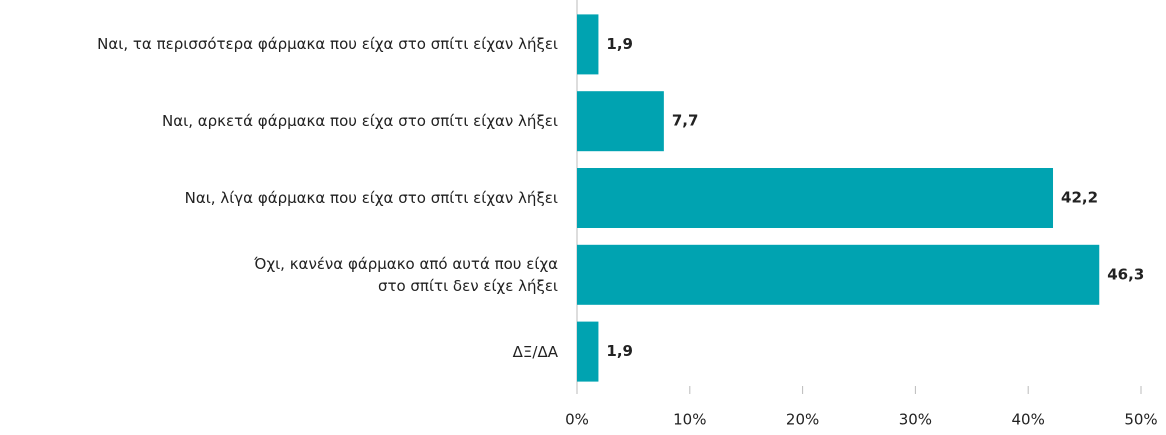 The height and width of the screenshot is (435, 1166). I want to click on x-tick-label: 30%, so click(915, 420).